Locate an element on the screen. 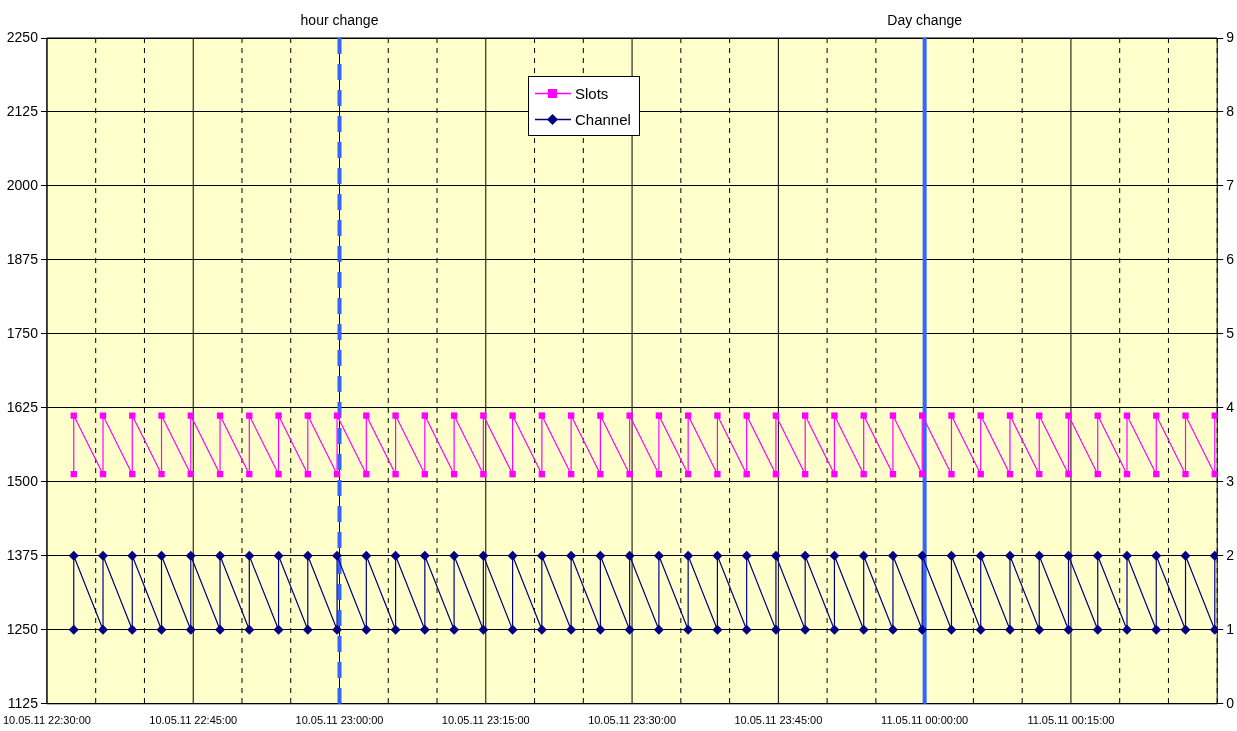 The width and height of the screenshot is (1237, 731). y-tick-label: 1875 is located at coordinates (22, 258).